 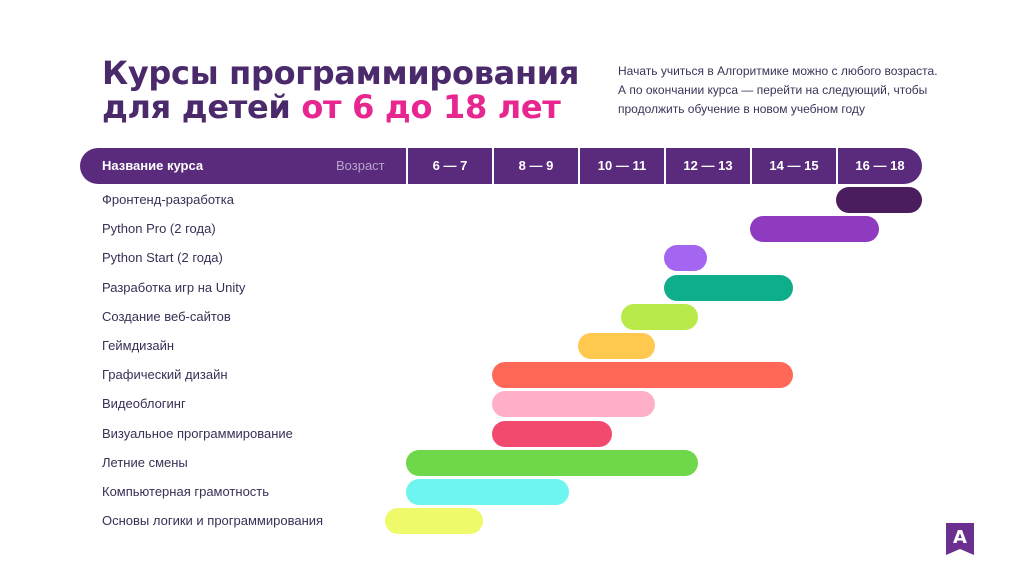 I want to click on logo-letter: A, so click(x=960, y=537).